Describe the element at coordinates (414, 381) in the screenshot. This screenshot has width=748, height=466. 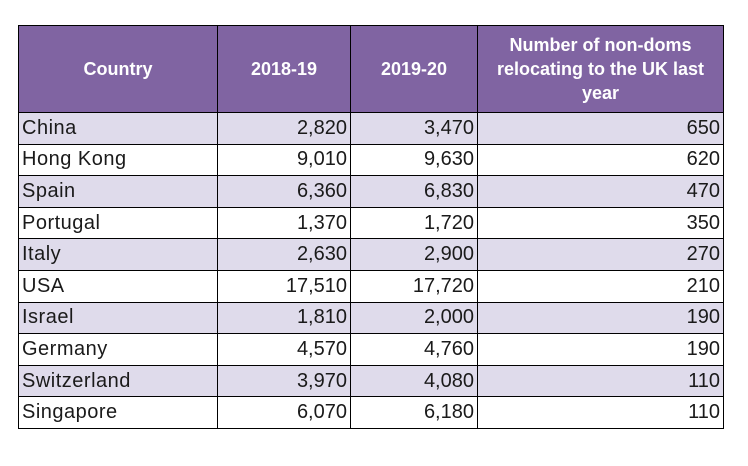
I see `value-2019-20-cell: 4,080` at that location.